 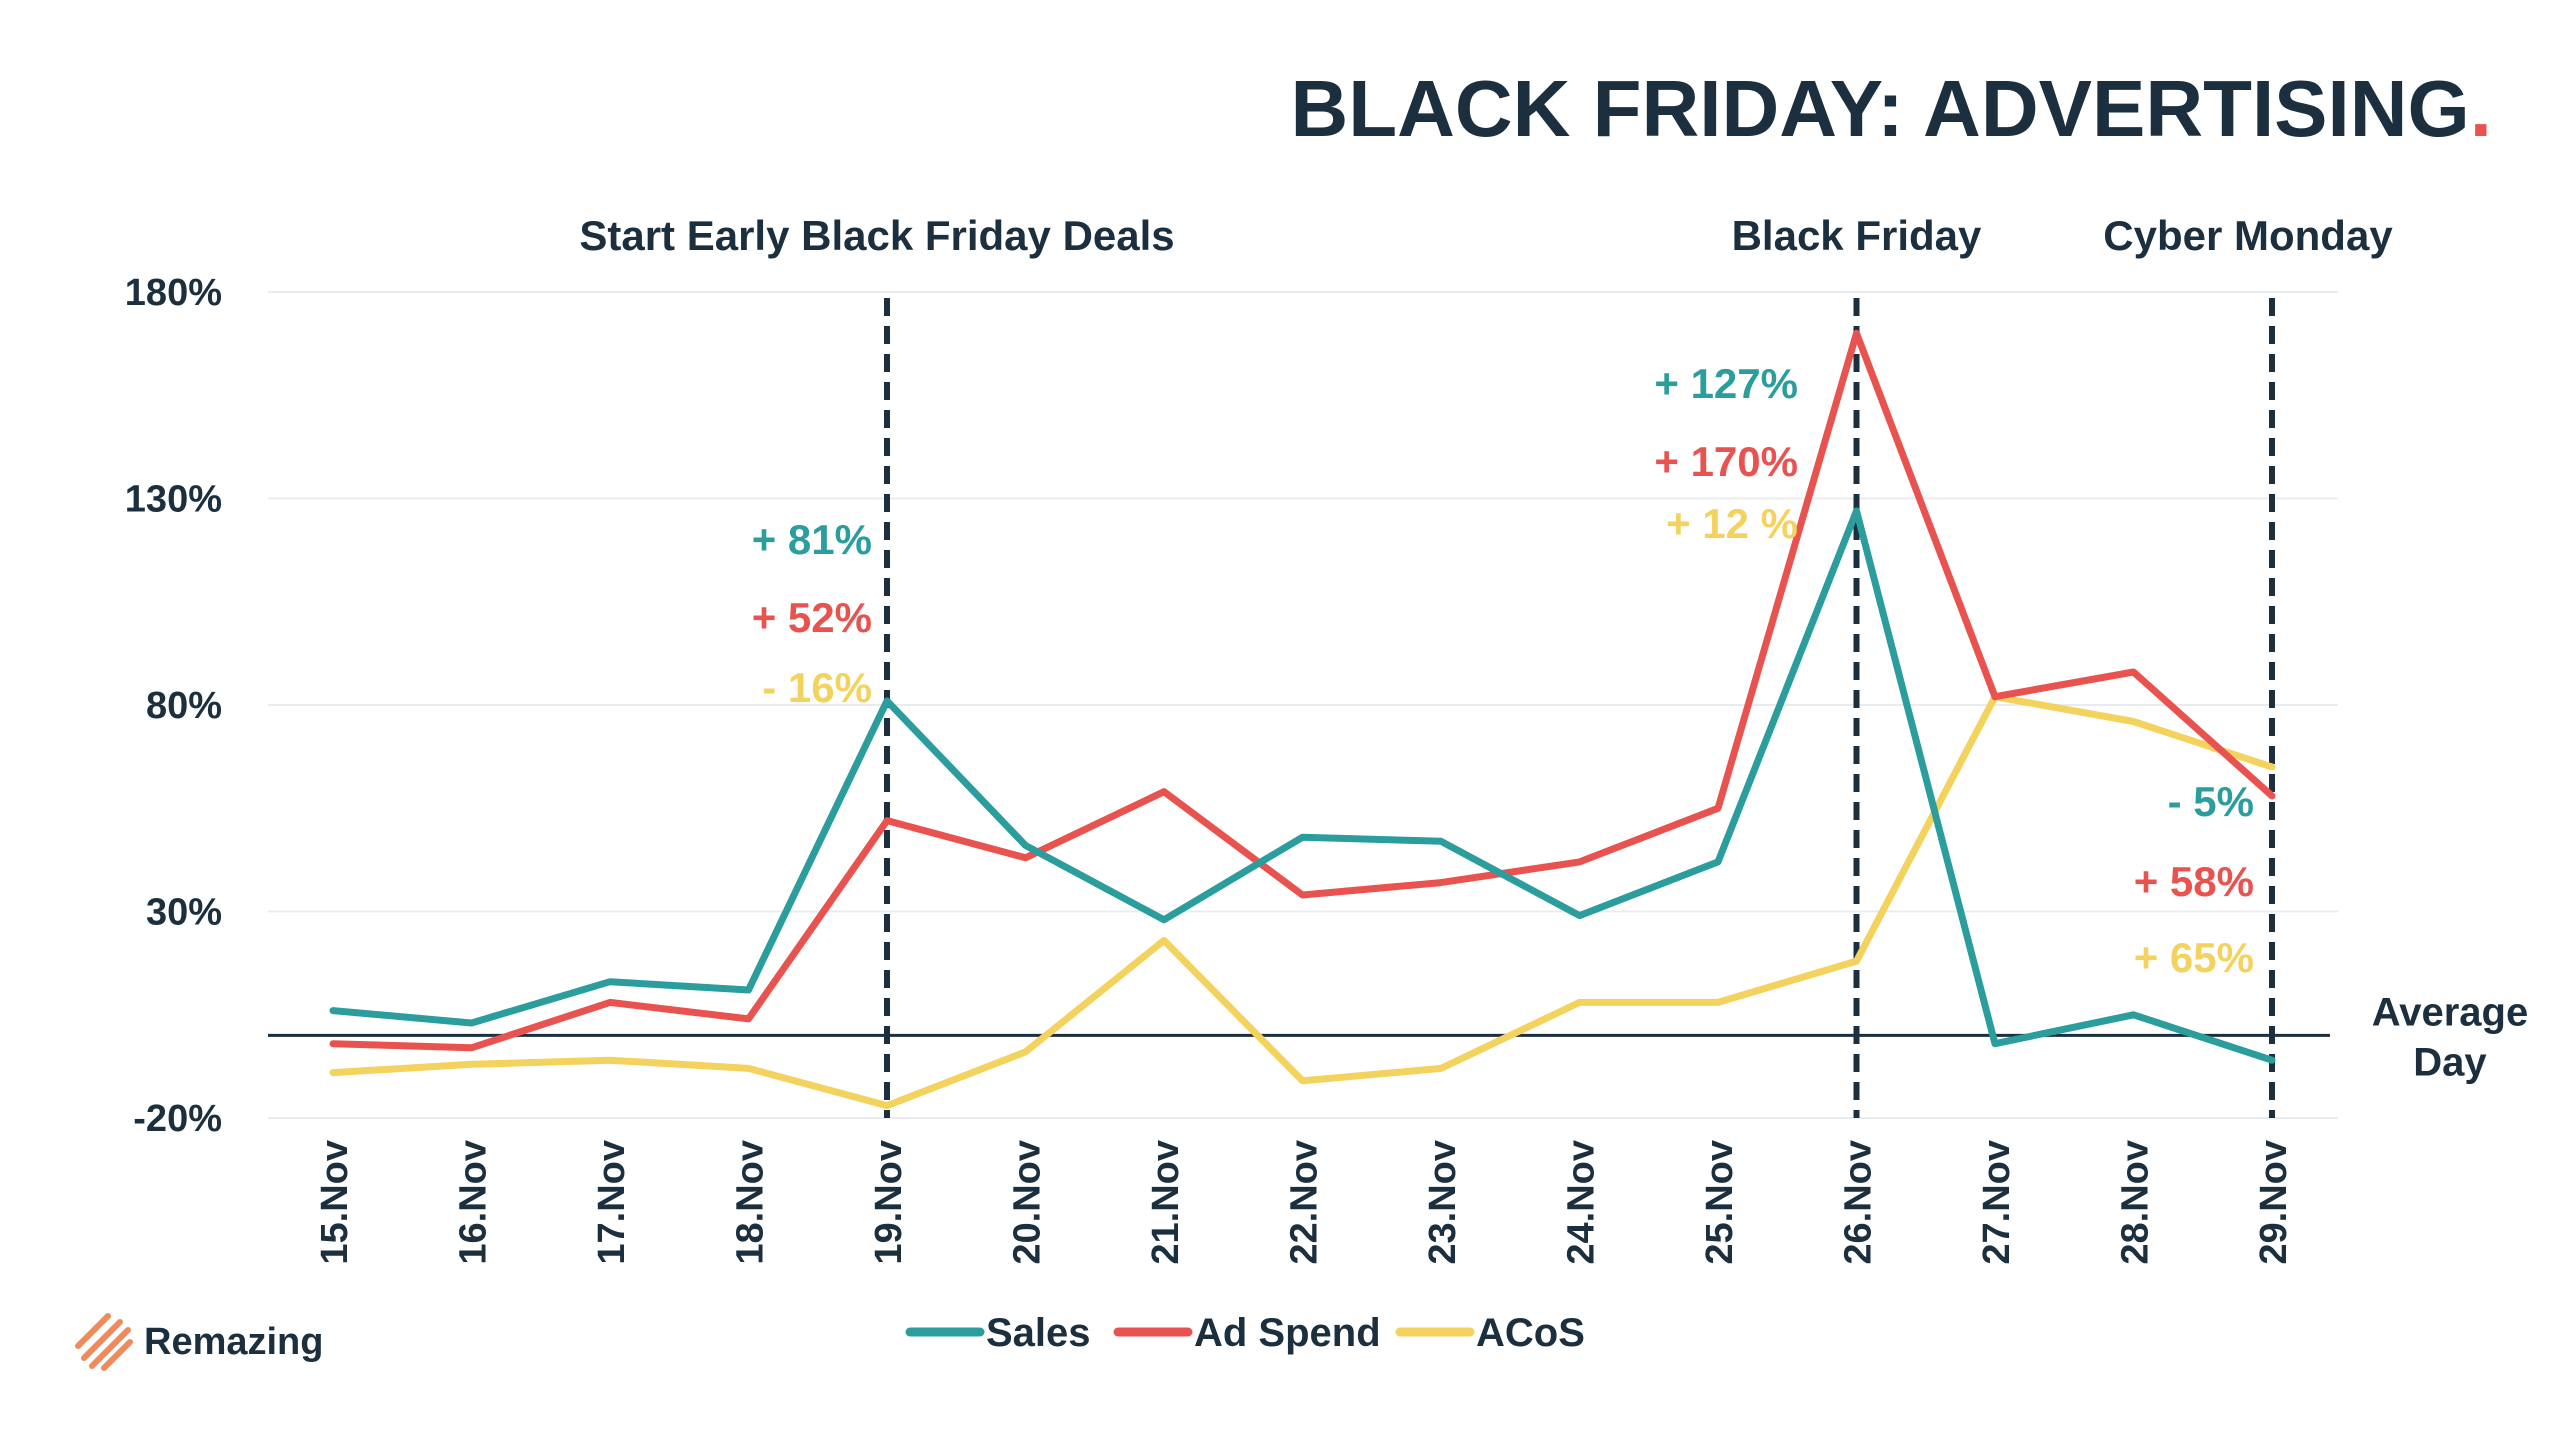 What do you see at coordinates (1726, 461) in the screenshot?
I see `annotation-ad-spend: + 170%` at bounding box center [1726, 461].